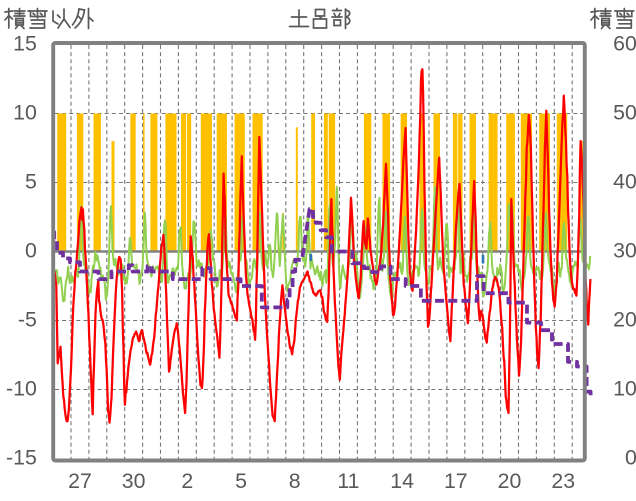 This screenshot has width=636, height=501. Describe the element at coordinates (624, 43) in the screenshot. I see `svg-text: 60` at that location.